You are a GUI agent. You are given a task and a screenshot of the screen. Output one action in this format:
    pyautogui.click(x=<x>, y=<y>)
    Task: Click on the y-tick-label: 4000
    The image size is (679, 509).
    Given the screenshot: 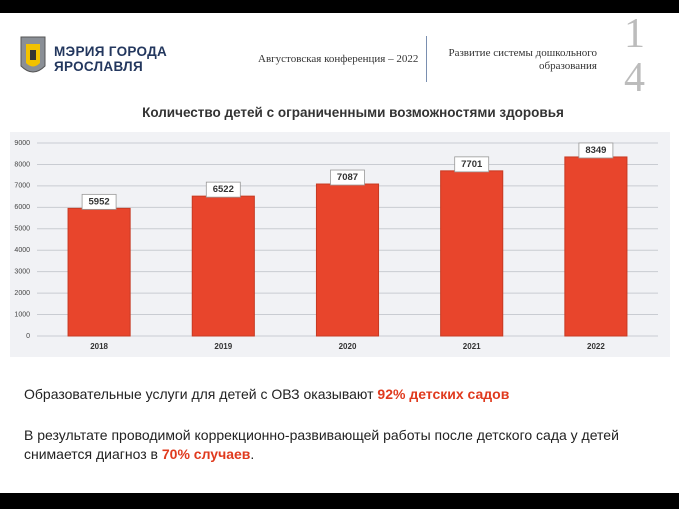 What is the action you would take?
    pyautogui.click(x=22, y=250)
    